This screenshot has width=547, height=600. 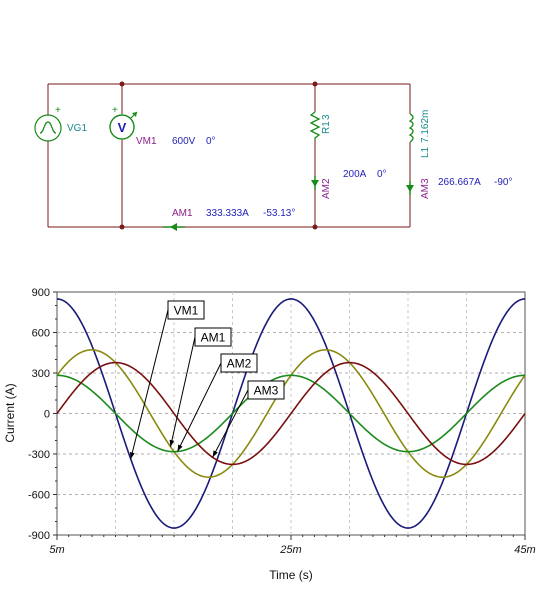 What do you see at coordinates (218, 155) in the screenshot?
I see `junction-nodes` at bounding box center [218, 155].